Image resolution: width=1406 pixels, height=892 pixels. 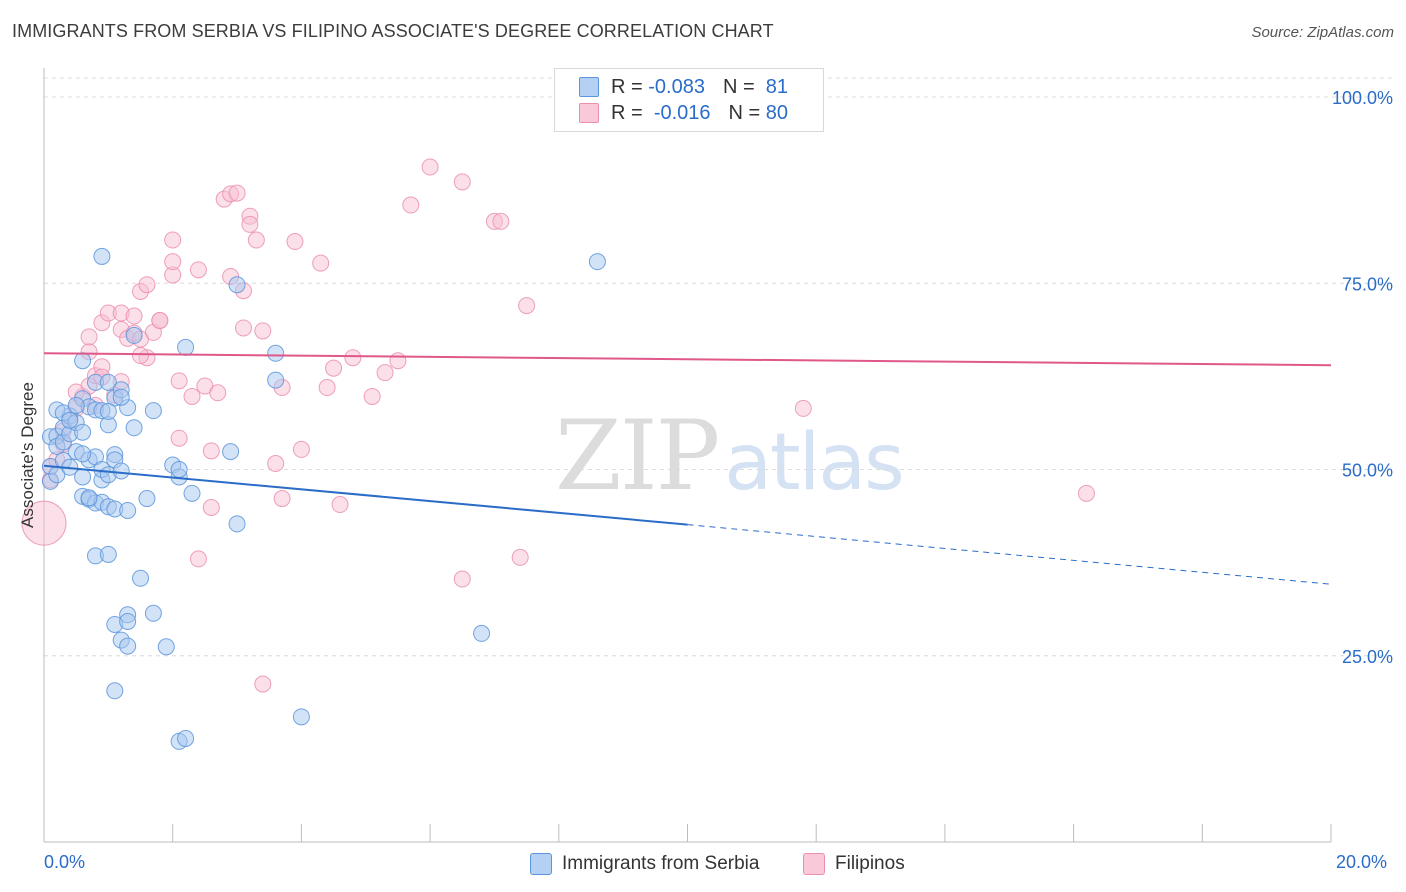 What do you see at coordinates (637, 456) in the screenshot?
I see `watermark-zip: ZIP` at bounding box center [637, 456].